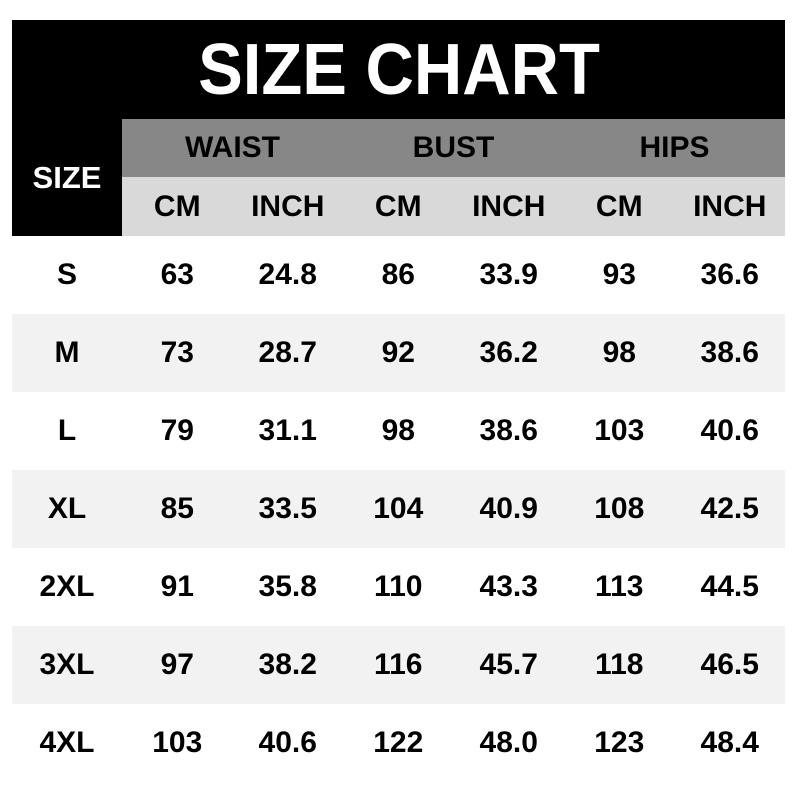 Image resolution: width=800 pixels, height=800 pixels. What do you see at coordinates (674, 147) in the screenshot?
I see `column-group-hips: HIPS` at bounding box center [674, 147].